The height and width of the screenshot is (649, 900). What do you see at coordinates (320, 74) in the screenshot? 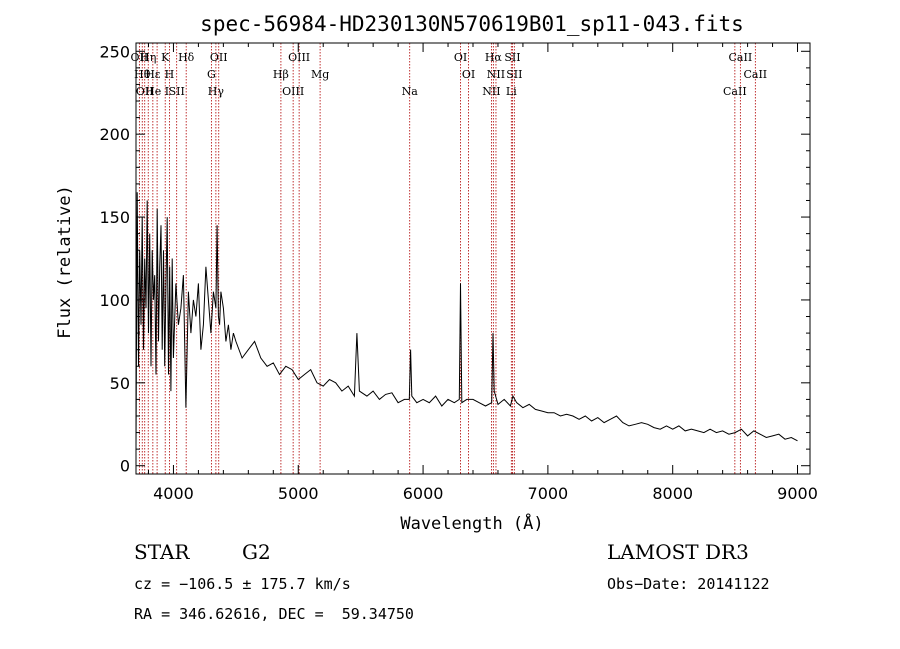
I see `line-label-16: Mg` at bounding box center [320, 74].